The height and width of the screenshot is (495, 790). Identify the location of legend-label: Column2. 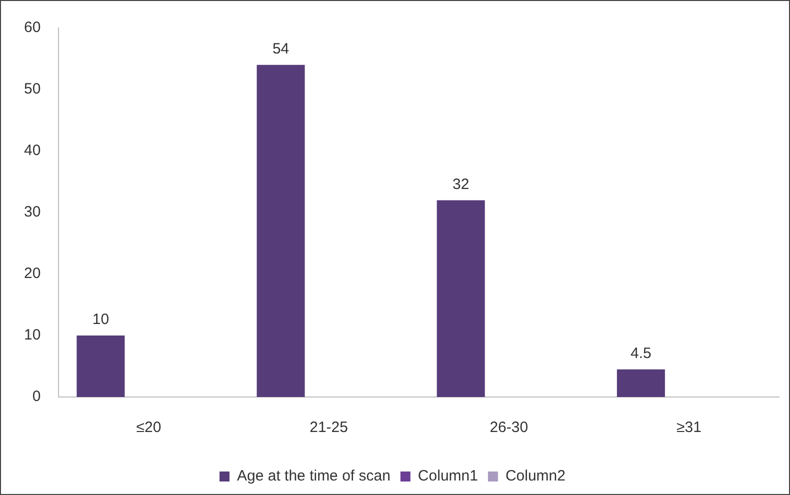
(535, 476).